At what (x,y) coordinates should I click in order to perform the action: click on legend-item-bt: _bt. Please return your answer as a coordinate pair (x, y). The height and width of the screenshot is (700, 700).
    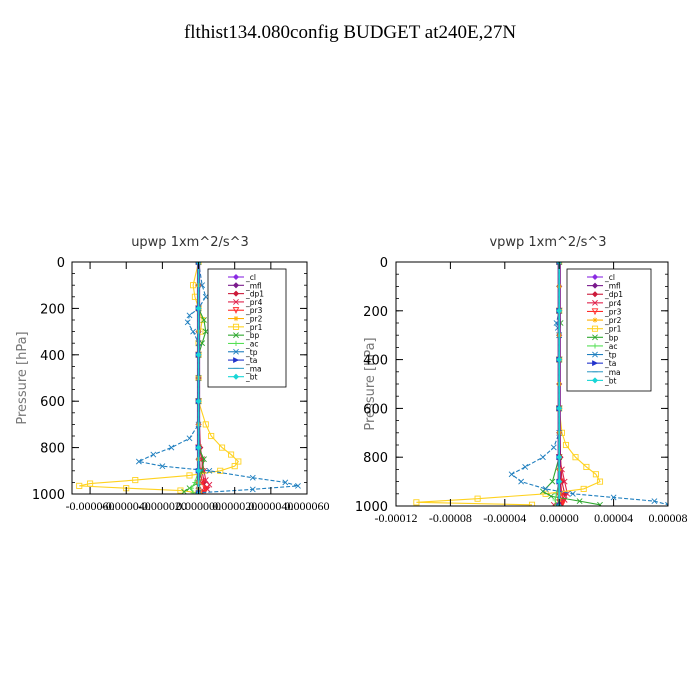
    Looking at the image, I should click on (602, 380).